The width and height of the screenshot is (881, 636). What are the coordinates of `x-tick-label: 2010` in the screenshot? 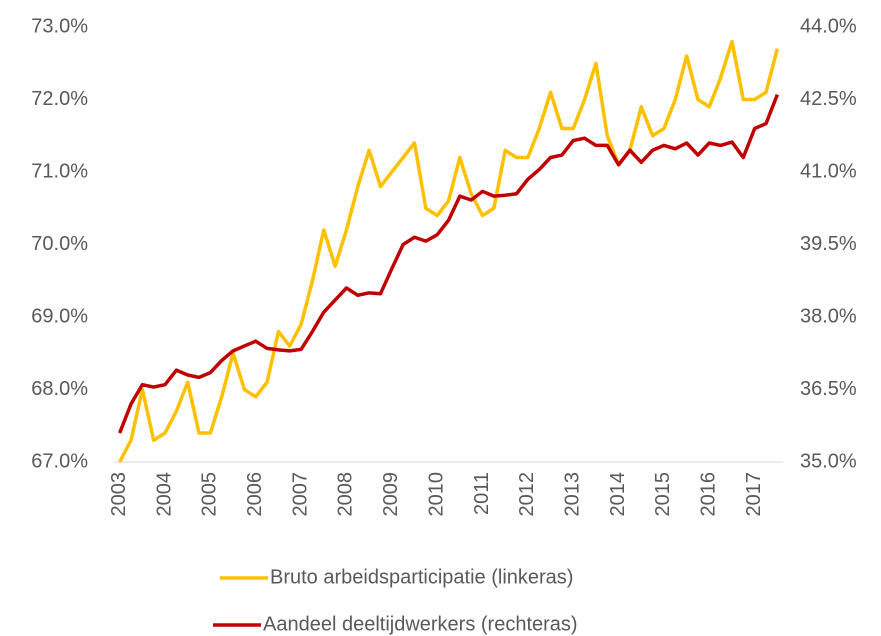 It's located at (436, 494).